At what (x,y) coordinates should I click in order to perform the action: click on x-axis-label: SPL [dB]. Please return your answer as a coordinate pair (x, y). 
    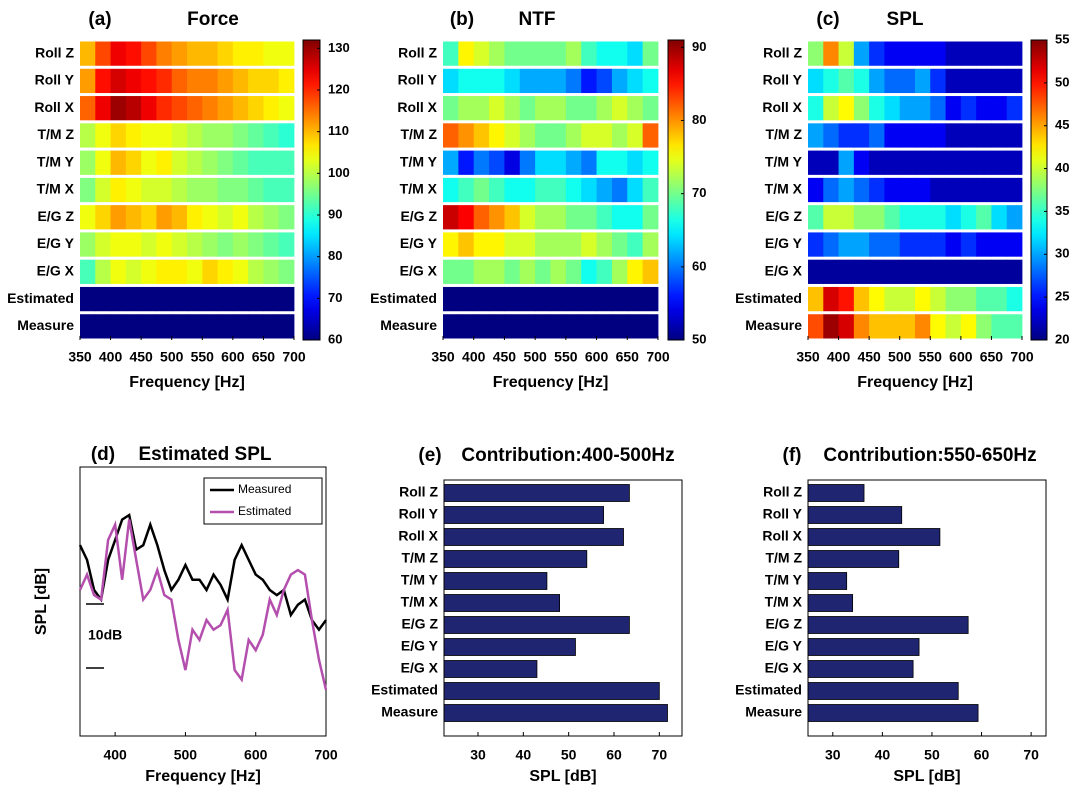
    Looking at the image, I should click on (562, 776).